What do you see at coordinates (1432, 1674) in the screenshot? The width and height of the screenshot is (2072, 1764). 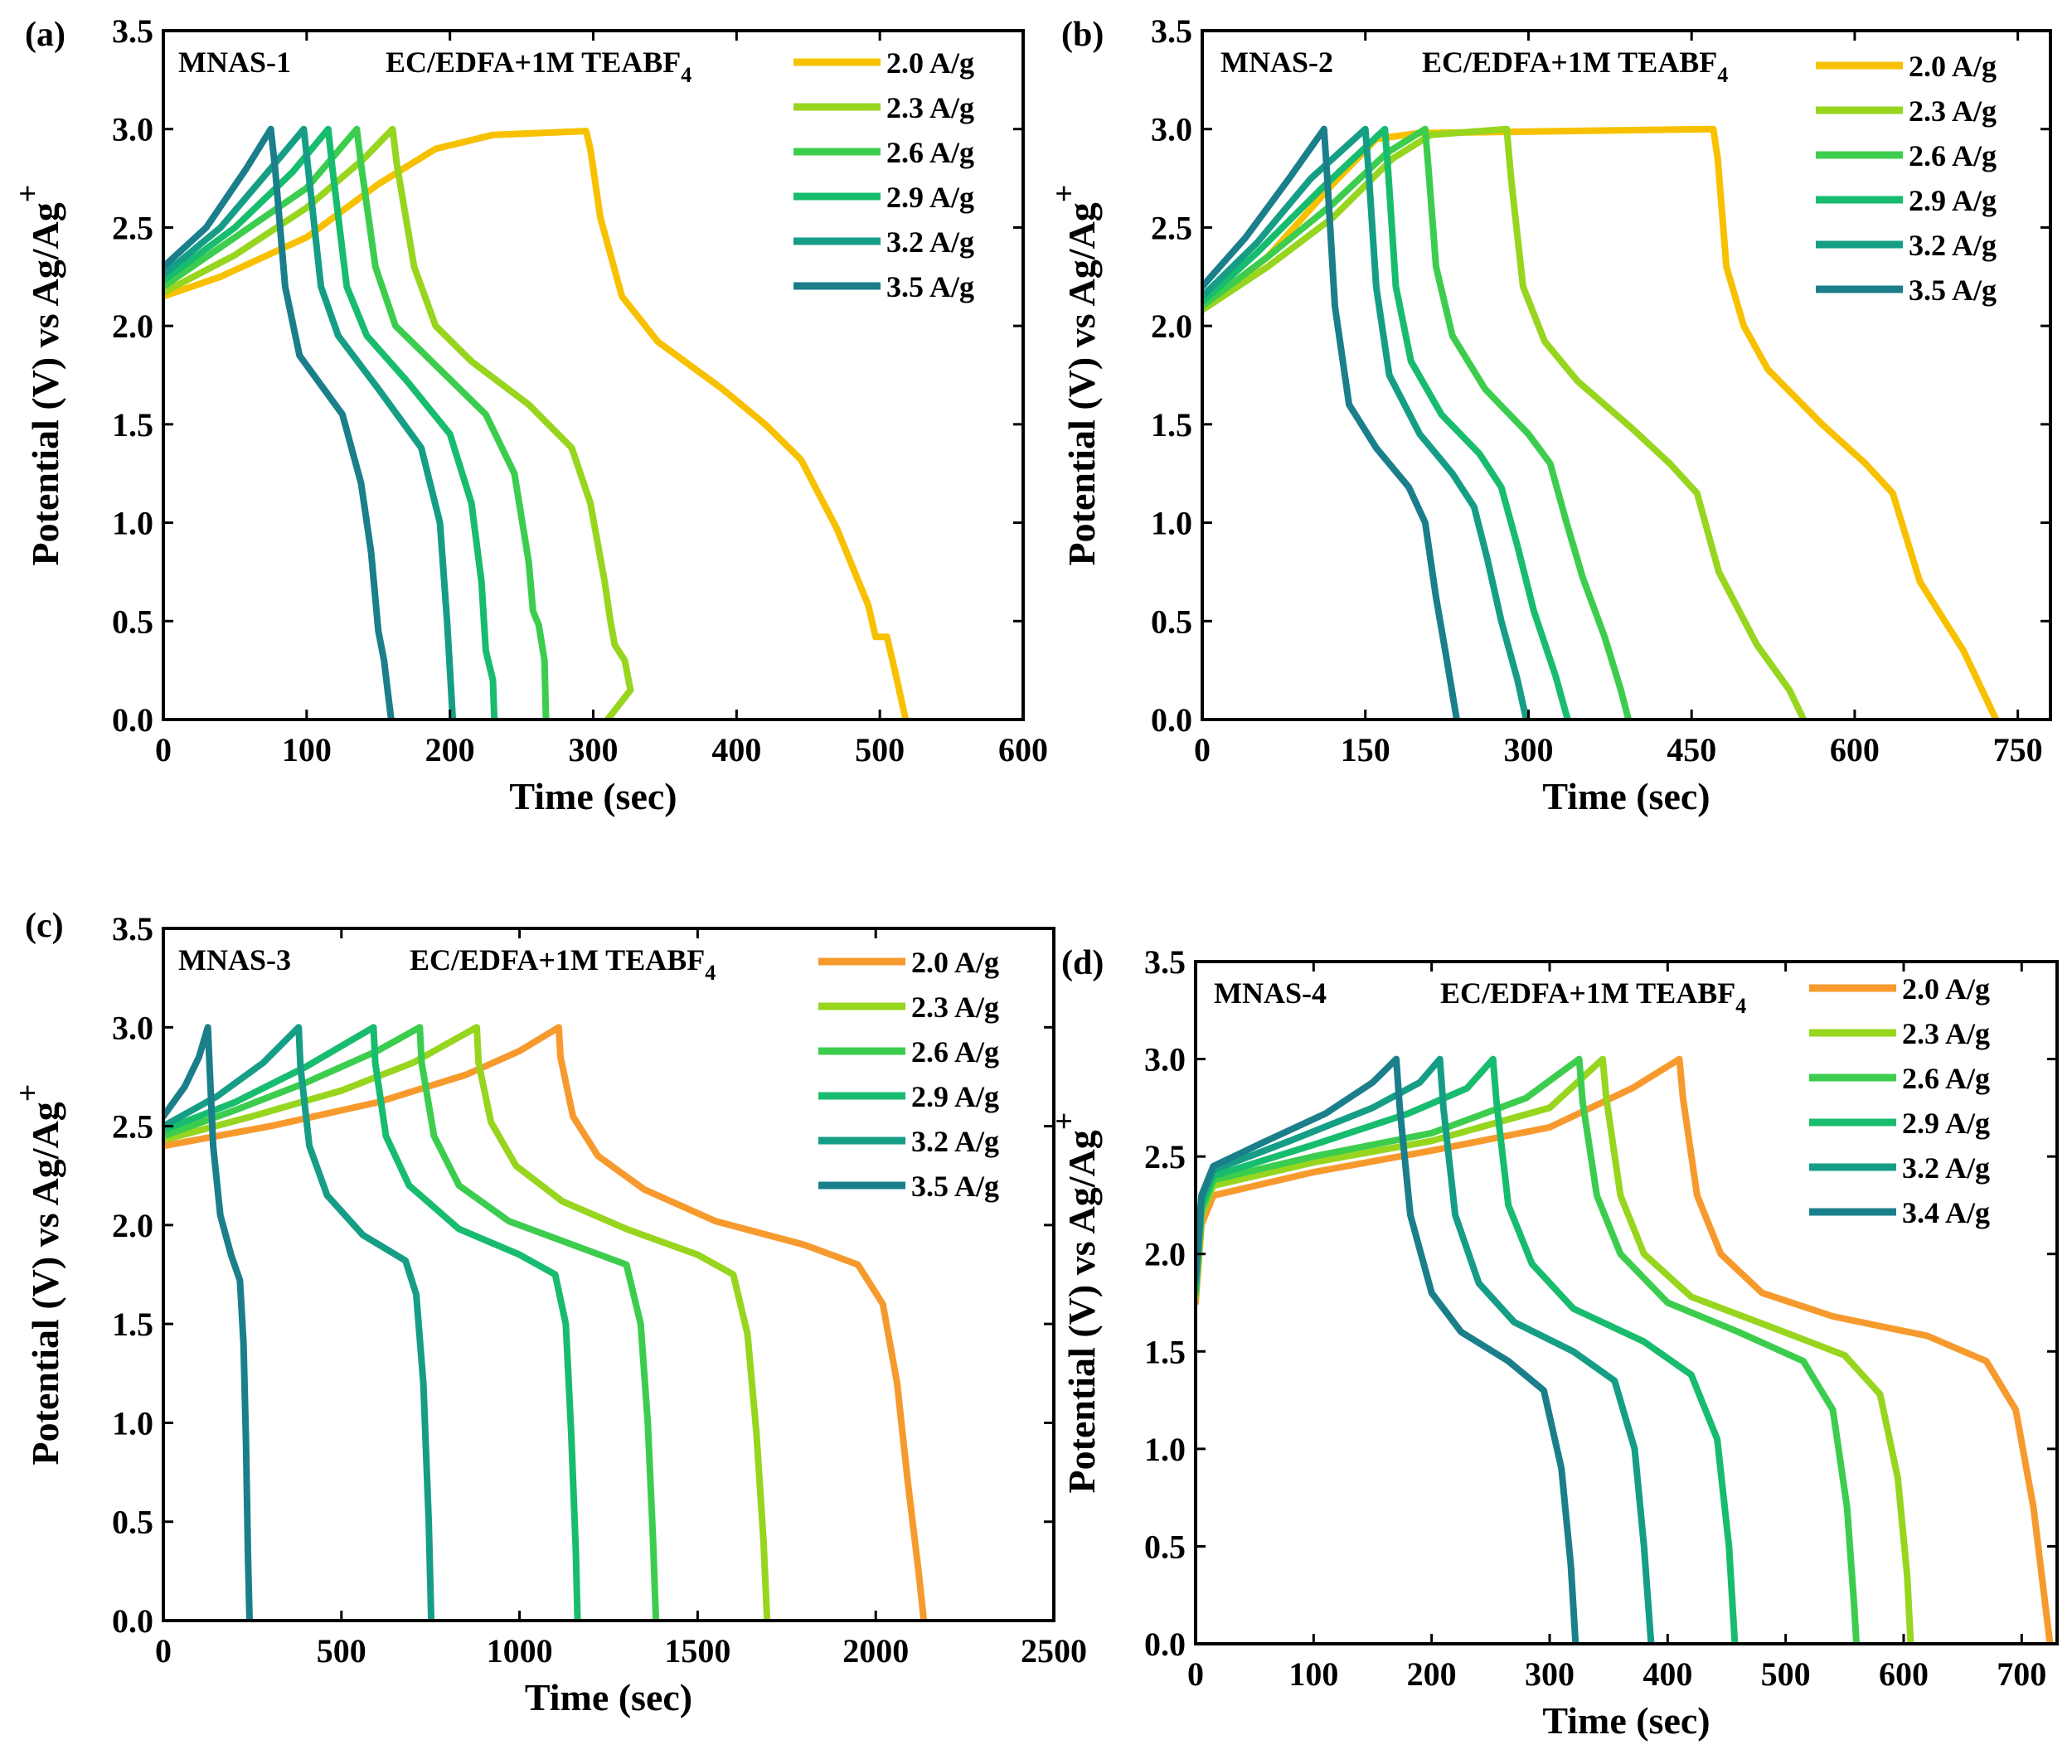 I see `x-tick-label: 200` at bounding box center [1432, 1674].